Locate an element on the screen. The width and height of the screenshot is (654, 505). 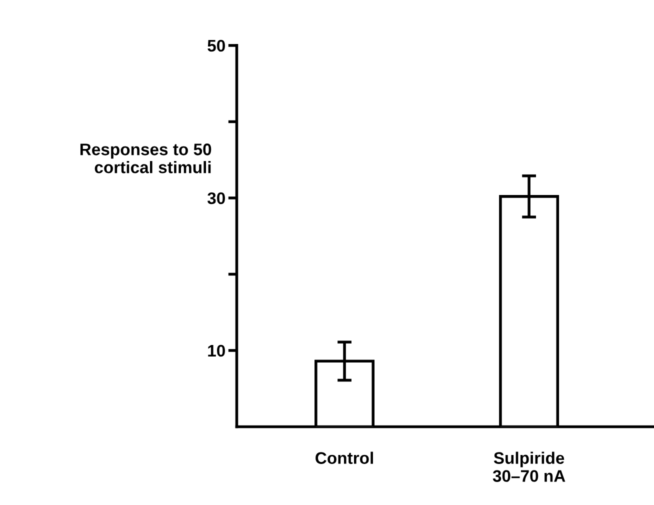
y-tick-label: 10 is located at coordinates (216, 350).